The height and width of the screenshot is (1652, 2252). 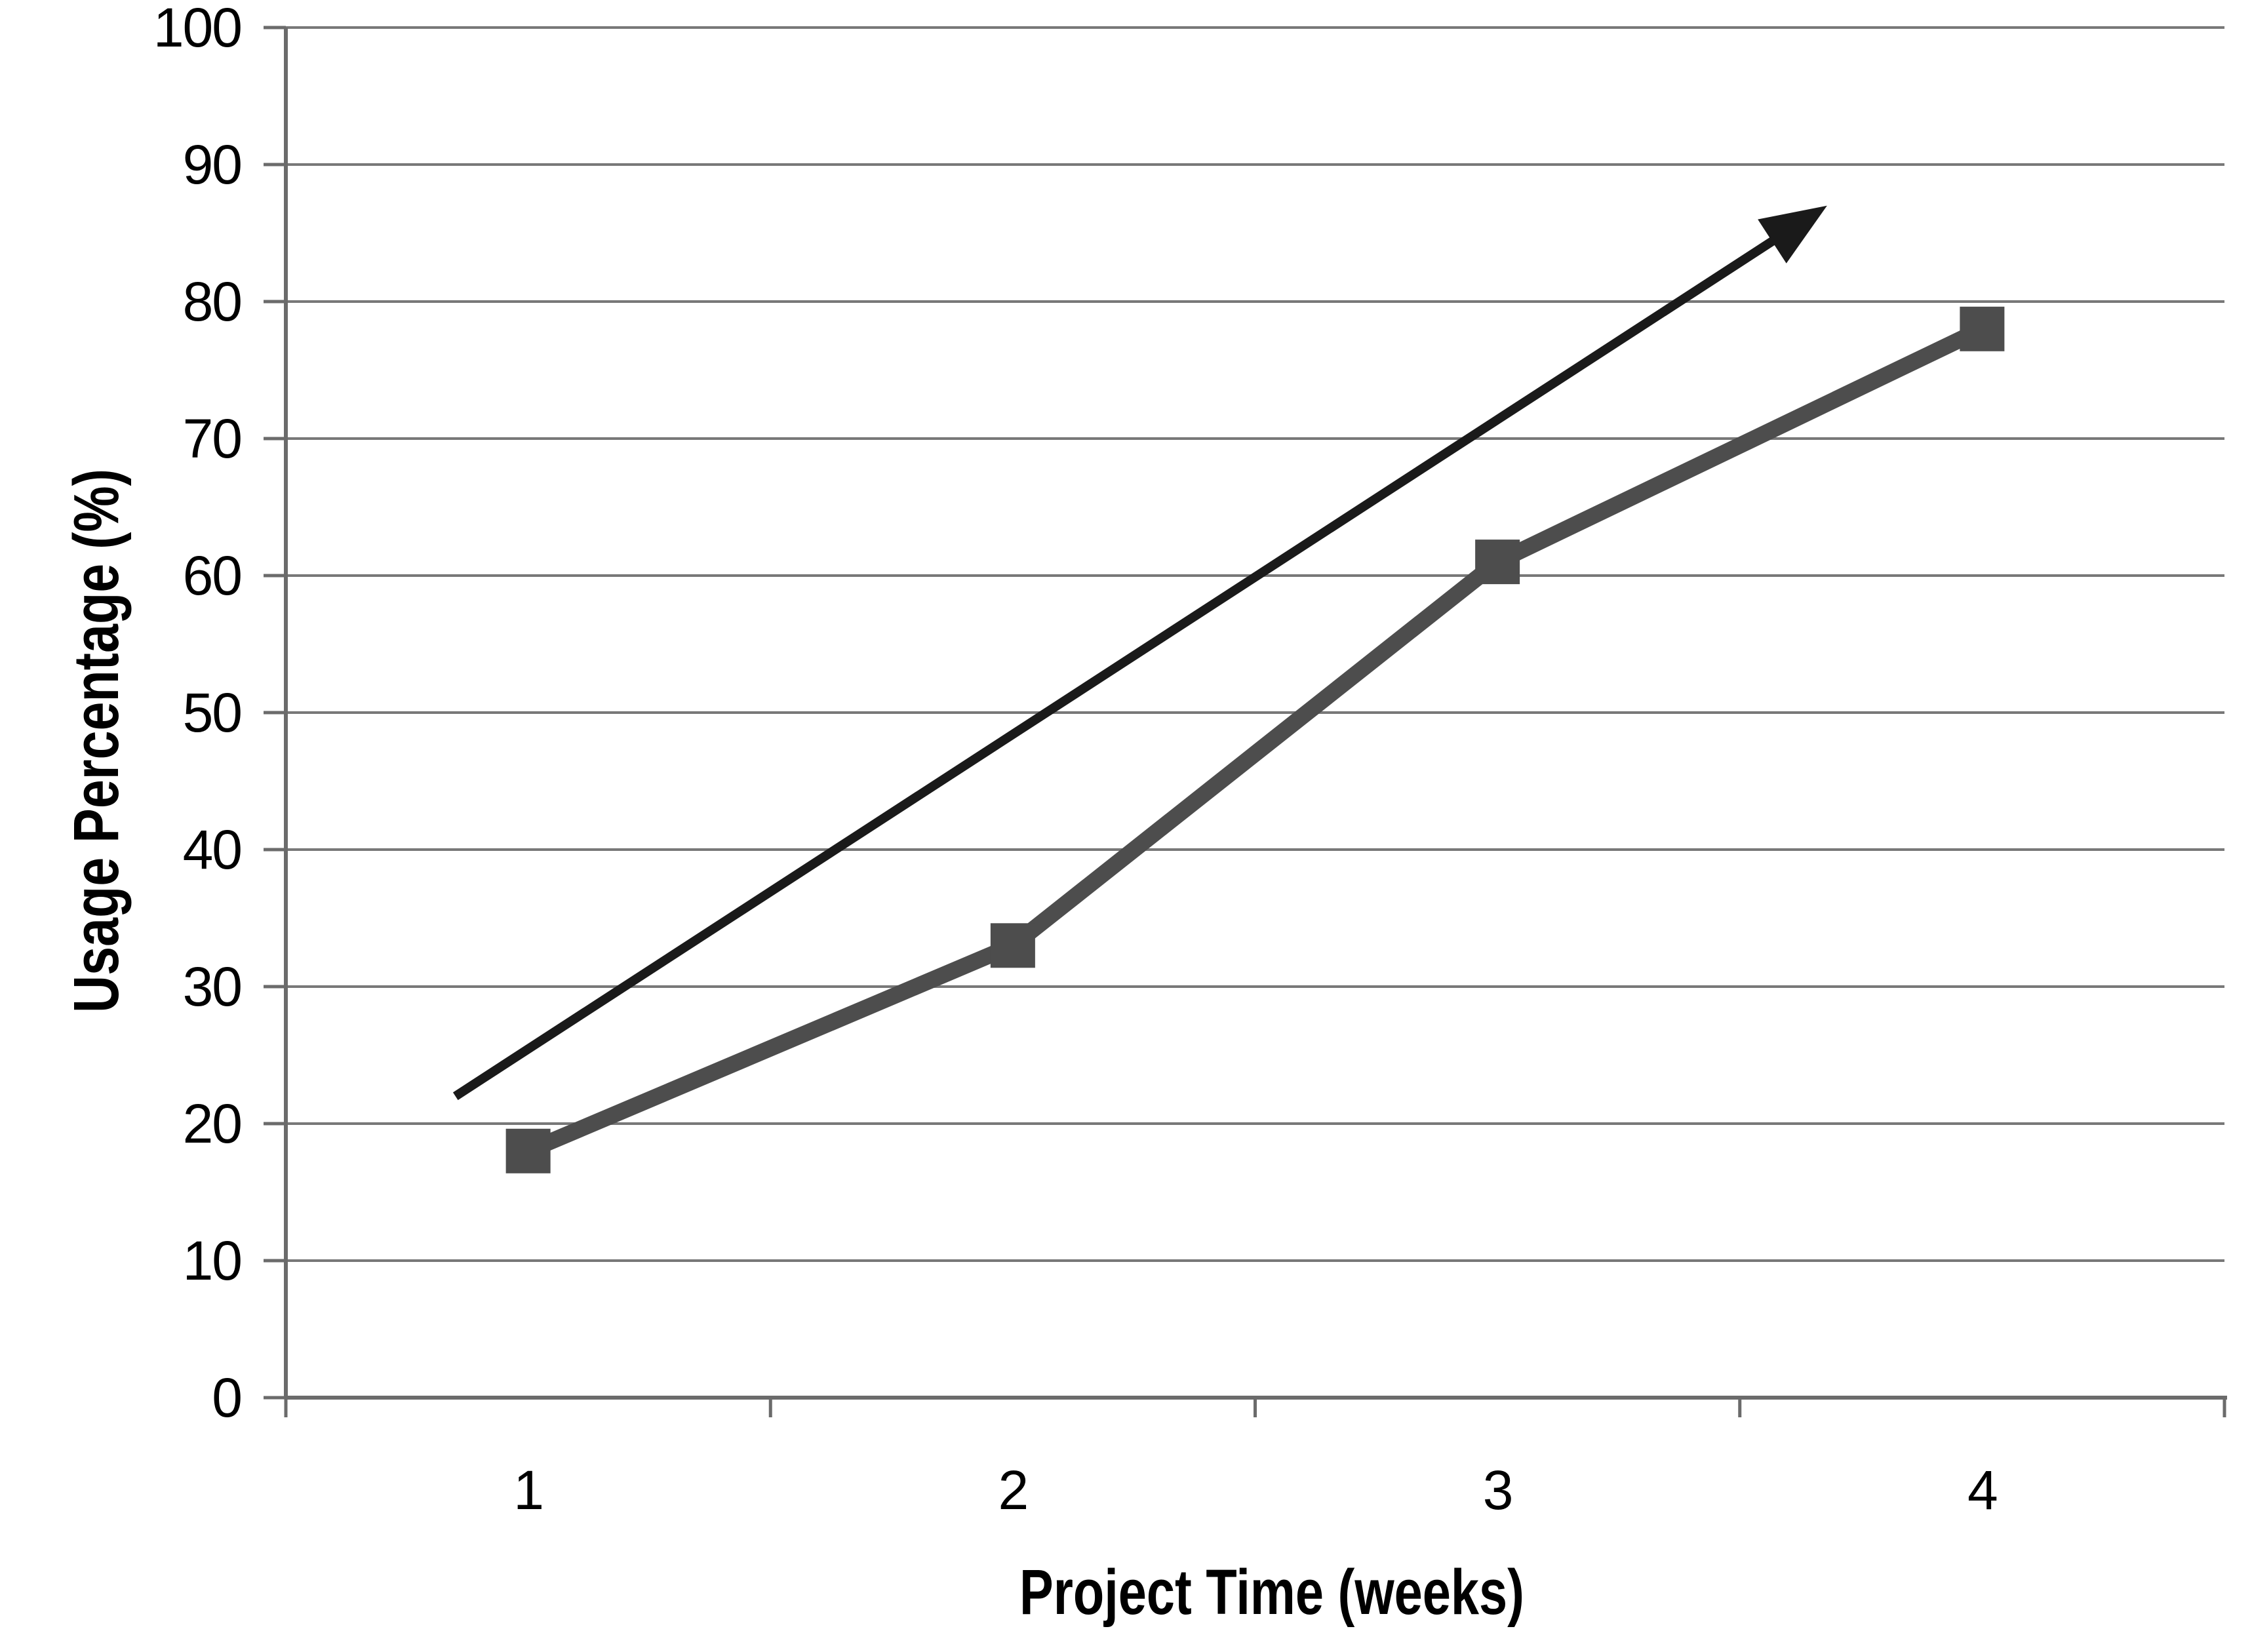 I want to click on x-tick-label: 2, so click(x=1013, y=1490).